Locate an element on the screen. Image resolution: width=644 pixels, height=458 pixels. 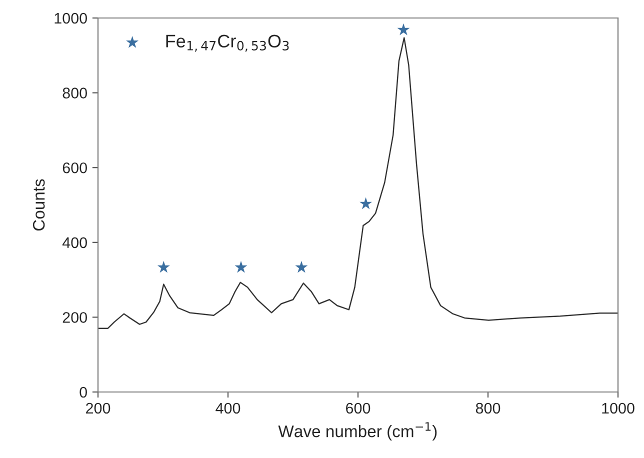
y-tick-label: 400 is located at coordinates (74, 242).